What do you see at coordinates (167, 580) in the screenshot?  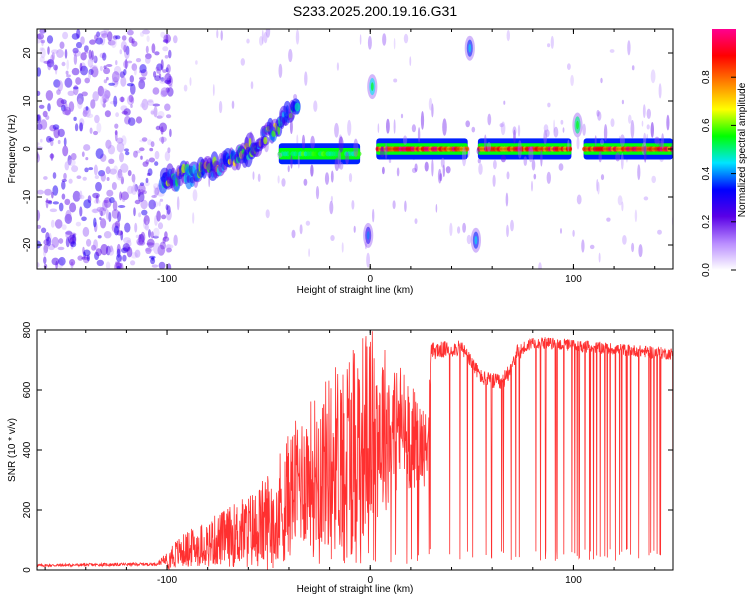 I see `snr-x-tick-label: -100` at bounding box center [167, 580].